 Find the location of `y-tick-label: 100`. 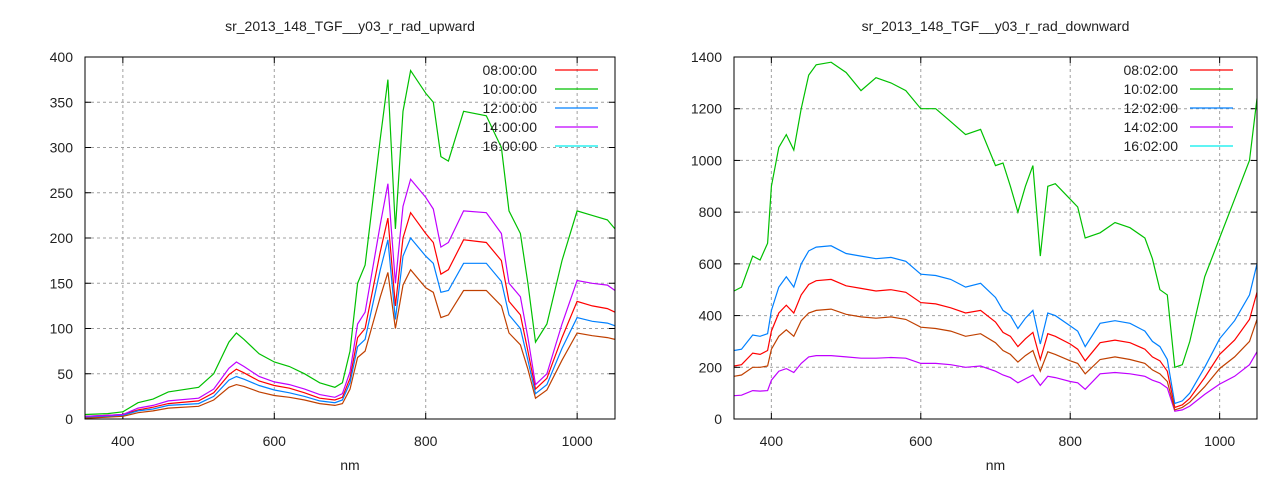

y-tick-label: 100 is located at coordinates (62, 329).